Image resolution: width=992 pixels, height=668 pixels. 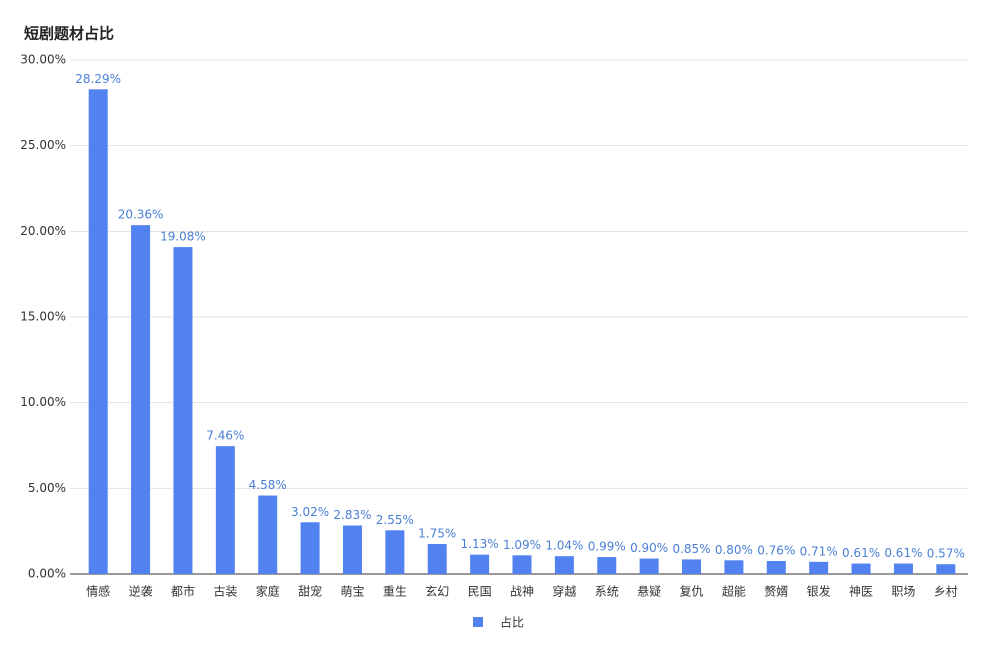 What do you see at coordinates (437, 534) in the screenshot?
I see `value-label: 1.75%` at bounding box center [437, 534].